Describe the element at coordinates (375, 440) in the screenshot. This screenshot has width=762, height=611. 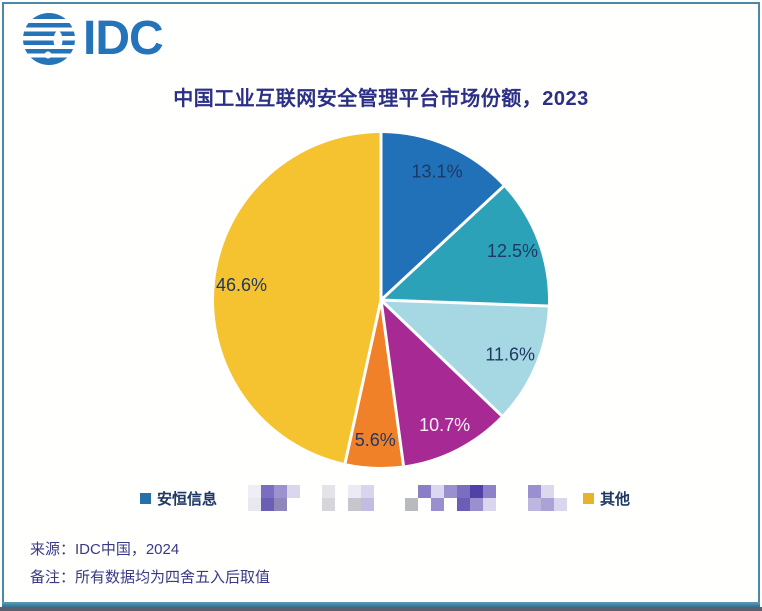
I see `pie-label-5.6%: 5.6%` at that location.